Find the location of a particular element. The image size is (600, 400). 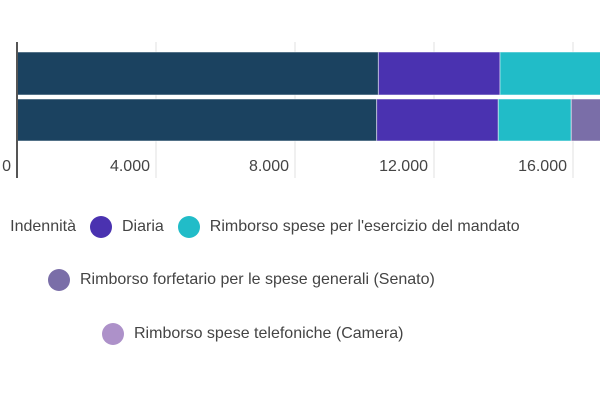

legend-label: Diaria is located at coordinates (143, 226).